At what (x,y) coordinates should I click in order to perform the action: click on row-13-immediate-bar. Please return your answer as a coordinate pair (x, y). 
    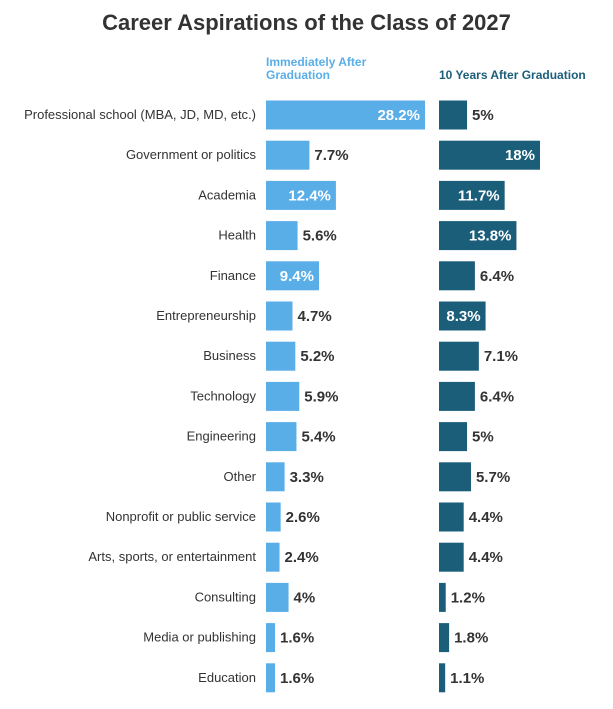
    Looking at the image, I should click on (277, 597).